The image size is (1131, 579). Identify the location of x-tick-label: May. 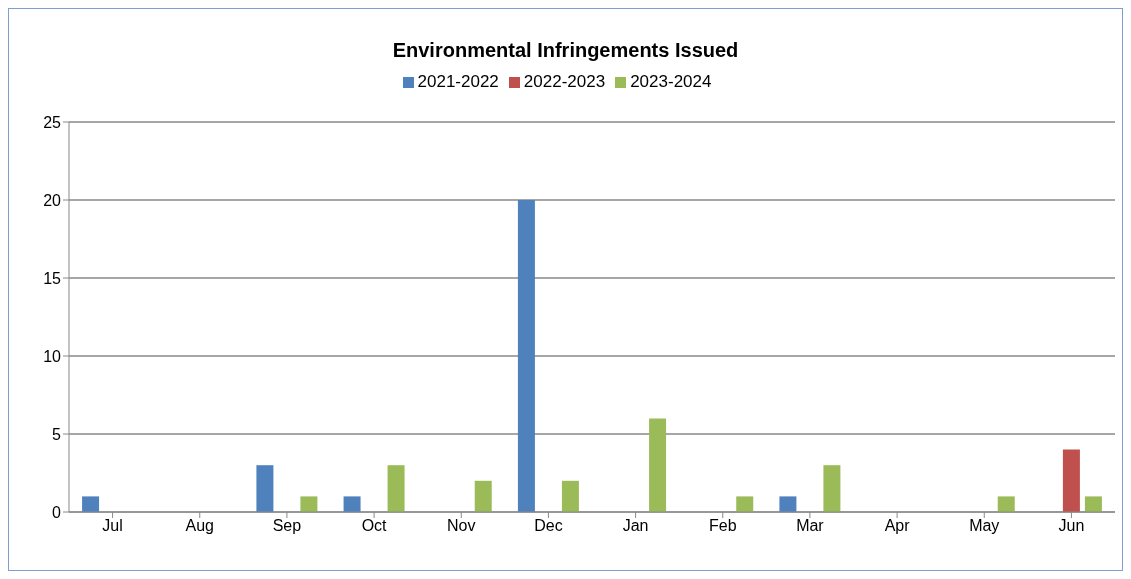
(984, 526).